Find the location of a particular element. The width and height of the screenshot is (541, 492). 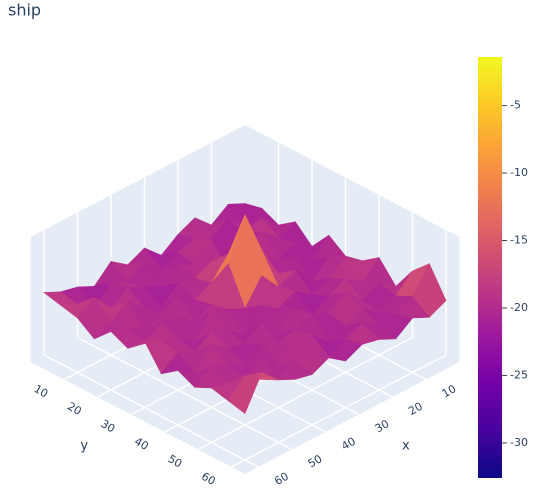

colorbar-tick-label: -30 is located at coordinates (519, 442).